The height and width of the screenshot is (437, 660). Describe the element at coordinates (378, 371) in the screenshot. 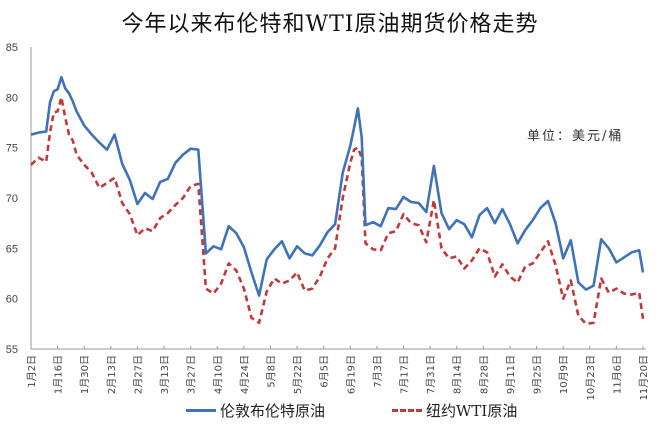

I see `x-tick-label: 7月3日` at that location.